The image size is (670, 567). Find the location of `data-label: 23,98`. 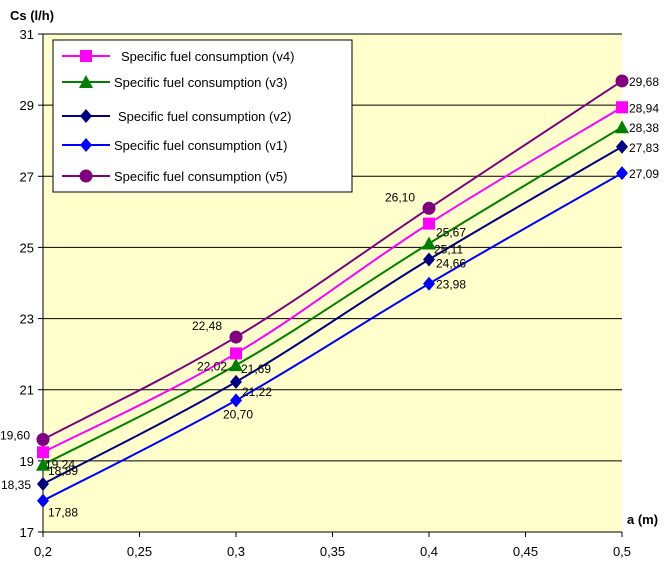

data-label: 23,98 is located at coordinates (451, 285).